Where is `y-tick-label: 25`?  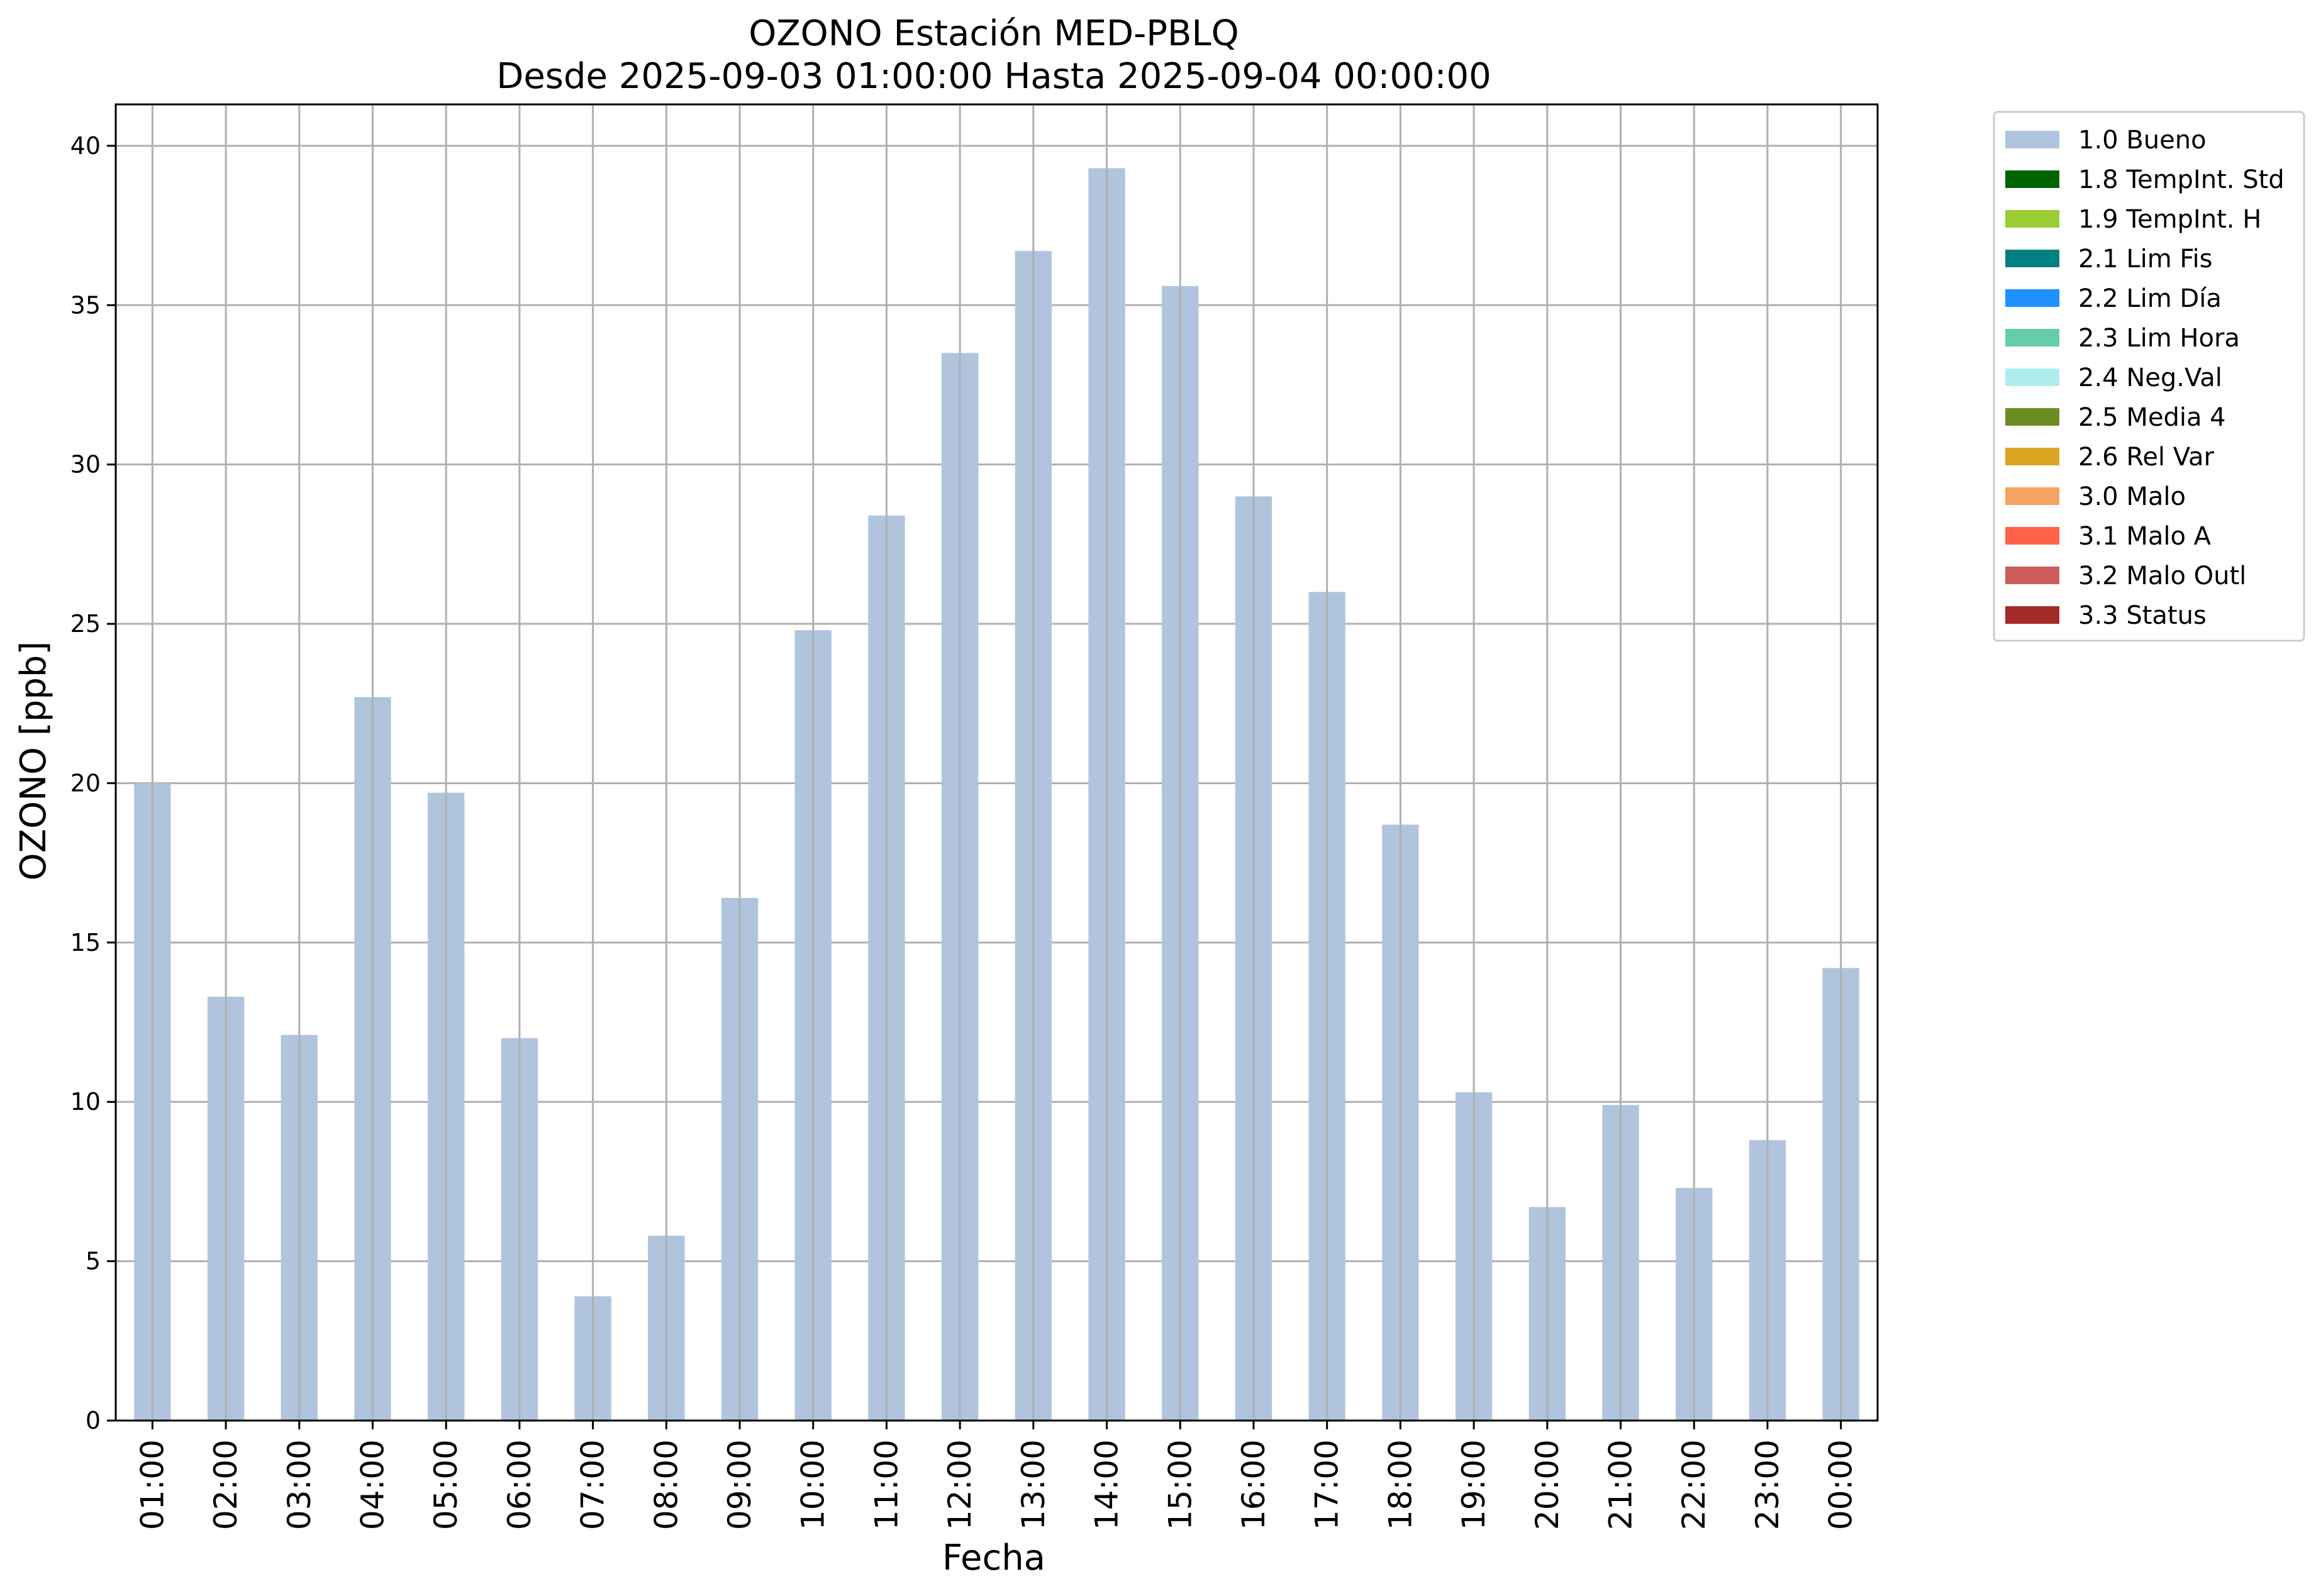
y-tick-label: 25 is located at coordinates (85, 624).